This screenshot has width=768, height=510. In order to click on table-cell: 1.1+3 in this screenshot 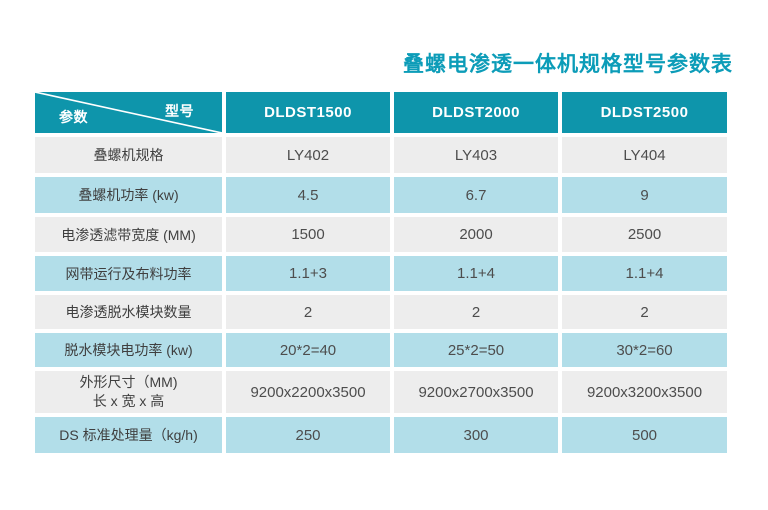, I will do `click(308, 273)`.